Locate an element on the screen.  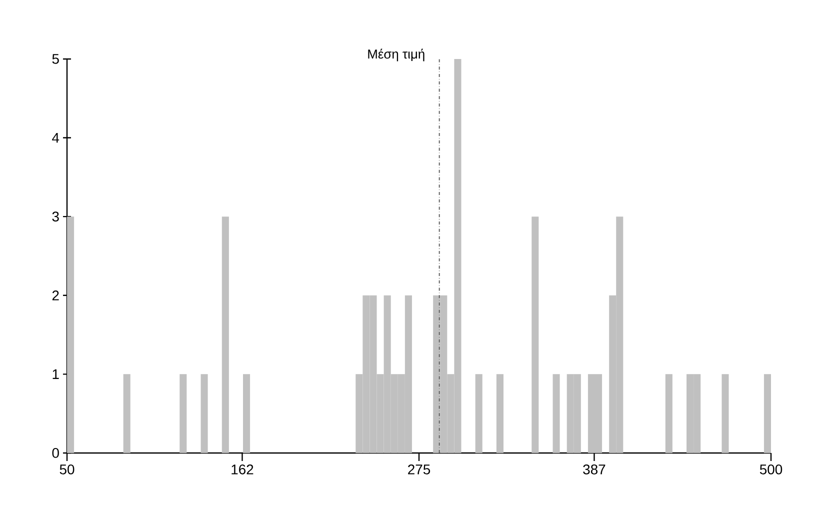
x-tick-label: 162 is located at coordinates (243, 469).